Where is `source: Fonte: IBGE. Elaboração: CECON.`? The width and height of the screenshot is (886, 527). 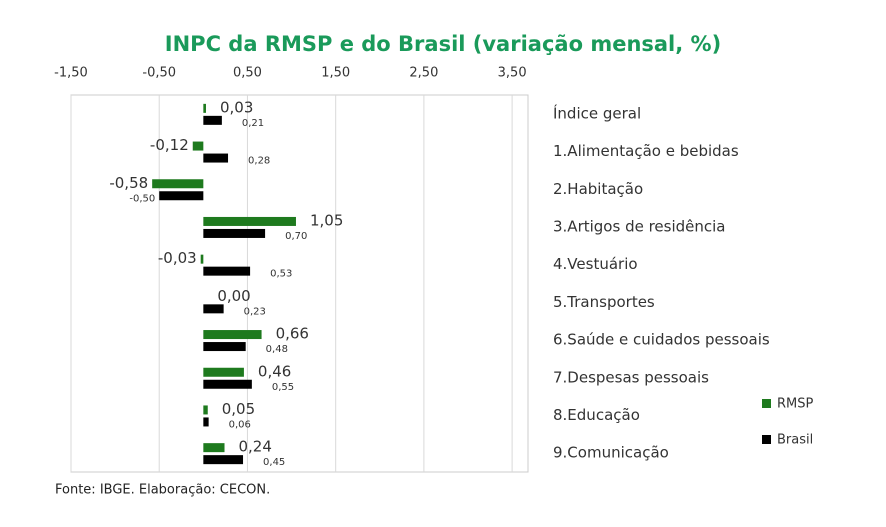
source: Fonte: IBGE. Elaboração: CECON. is located at coordinates (162, 490).